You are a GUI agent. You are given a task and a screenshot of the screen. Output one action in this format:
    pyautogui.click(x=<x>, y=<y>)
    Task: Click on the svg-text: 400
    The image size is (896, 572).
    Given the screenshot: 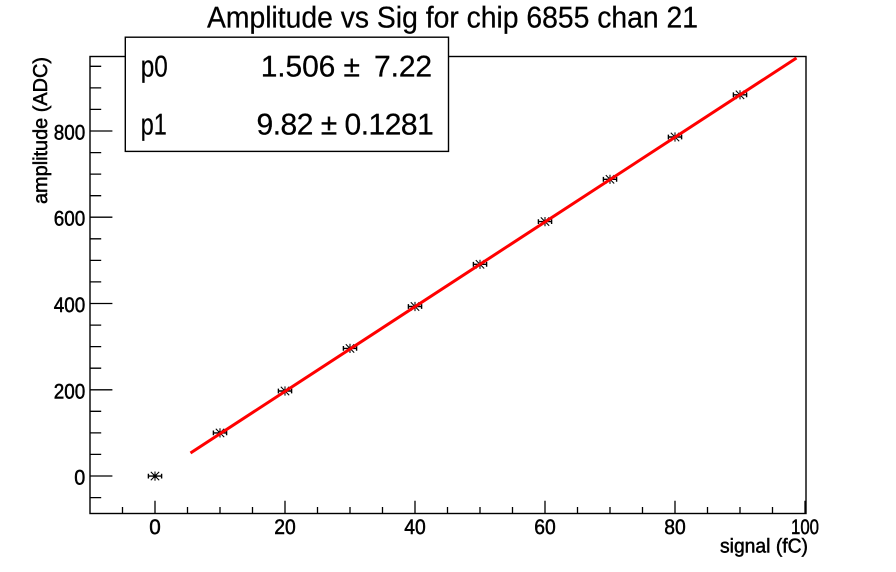 What is the action you would take?
    pyautogui.click(x=70, y=305)
    